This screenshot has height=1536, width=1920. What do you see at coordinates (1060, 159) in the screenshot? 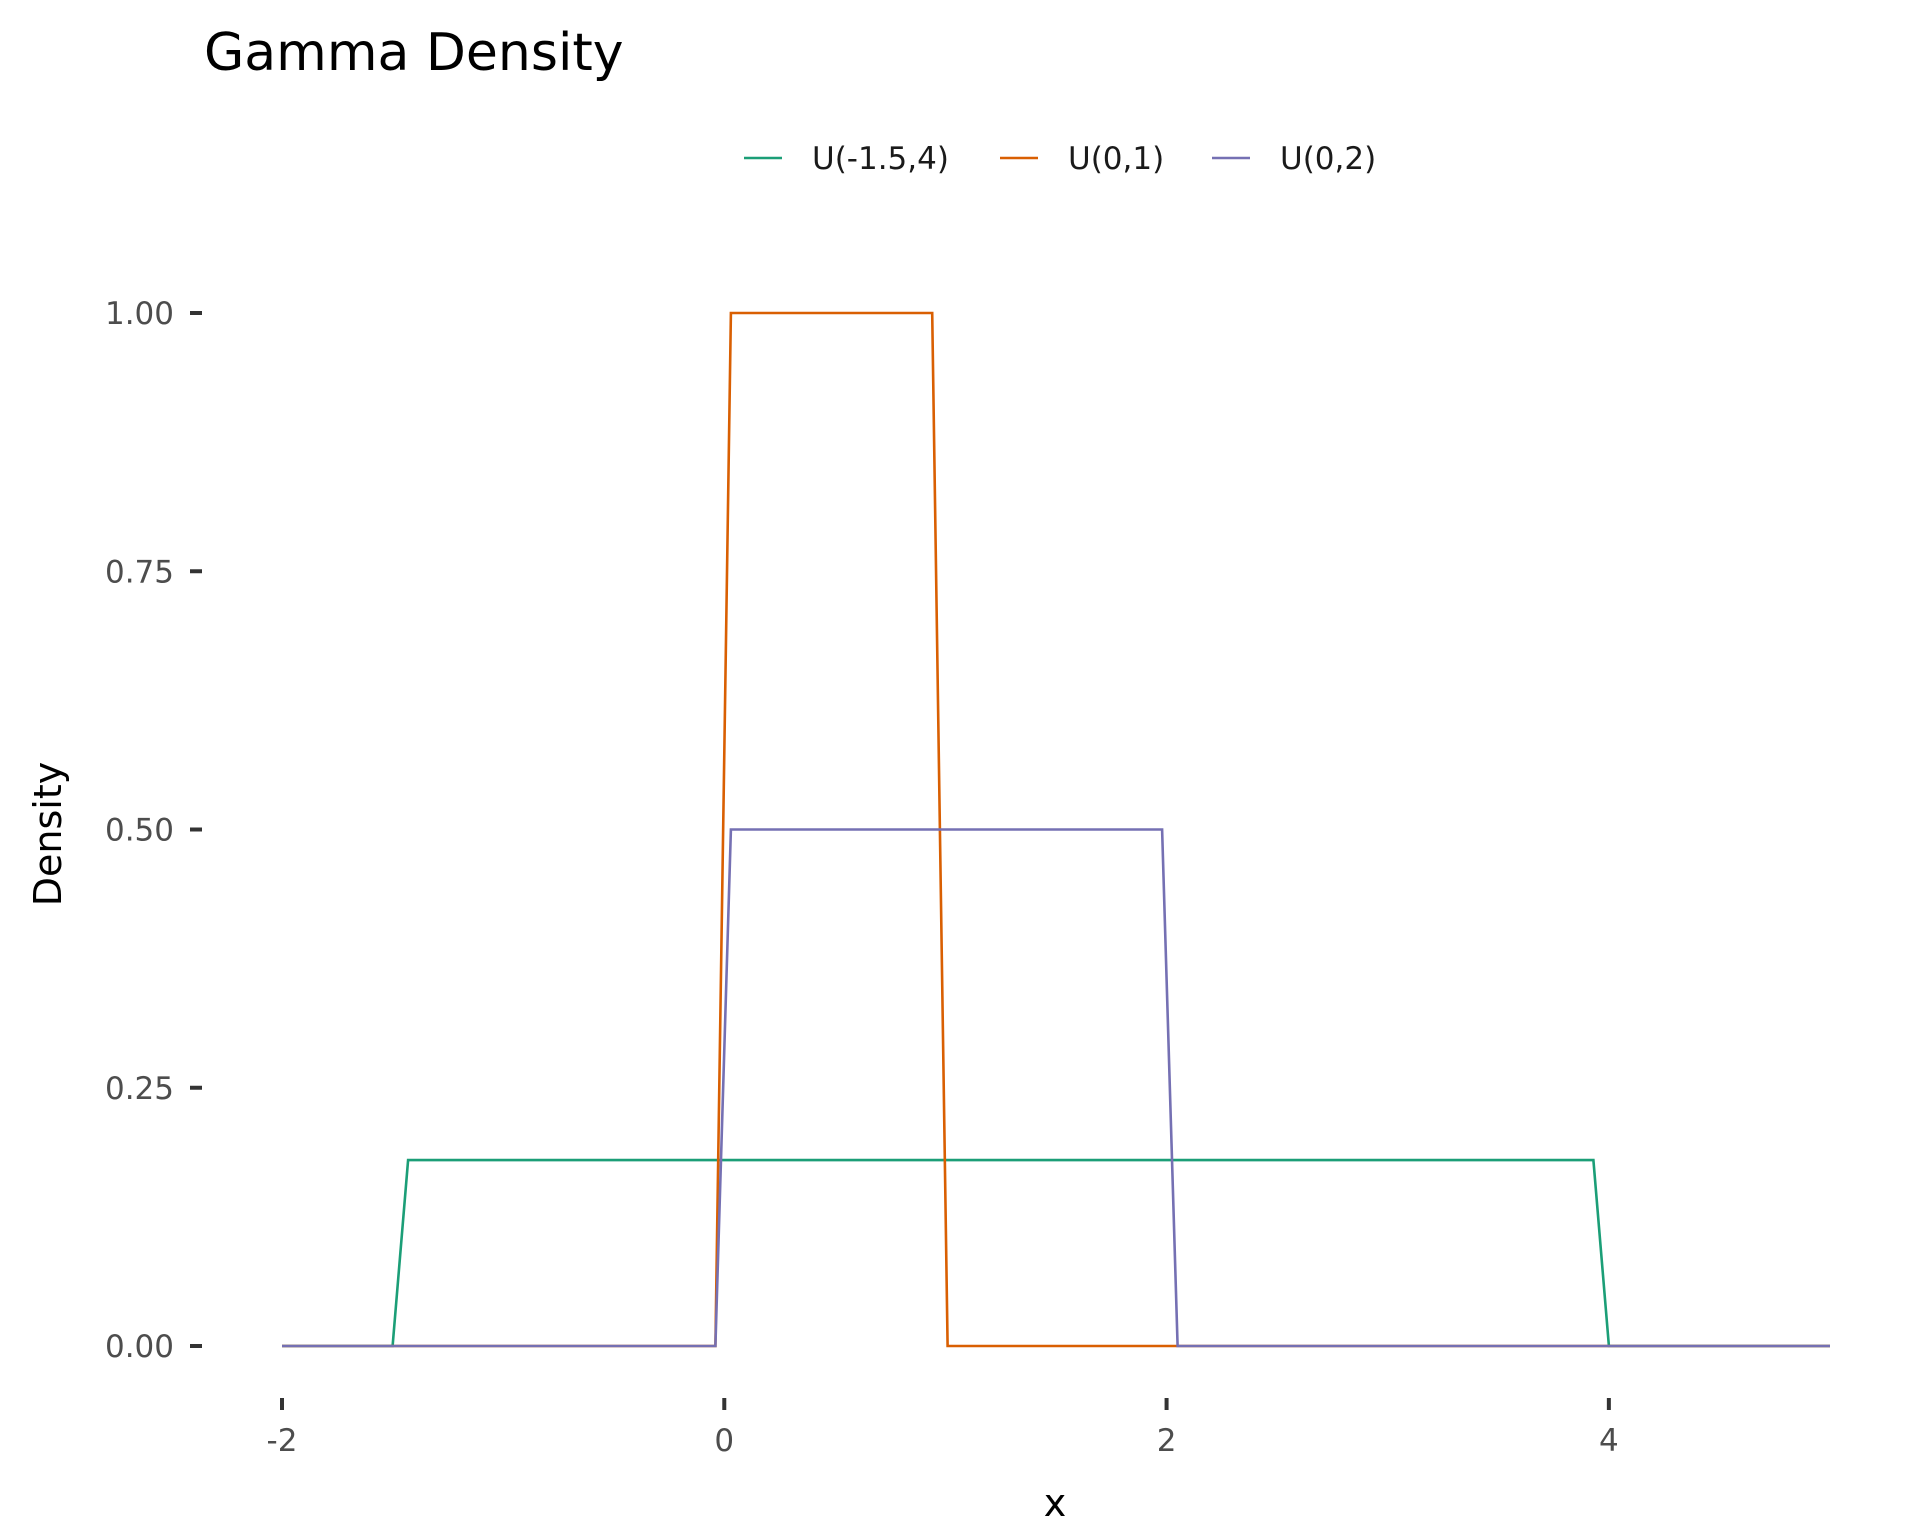
I see `legend: U(-1.5,4) U(0,1) U(0,2)` at bounding box center [1060, 159].